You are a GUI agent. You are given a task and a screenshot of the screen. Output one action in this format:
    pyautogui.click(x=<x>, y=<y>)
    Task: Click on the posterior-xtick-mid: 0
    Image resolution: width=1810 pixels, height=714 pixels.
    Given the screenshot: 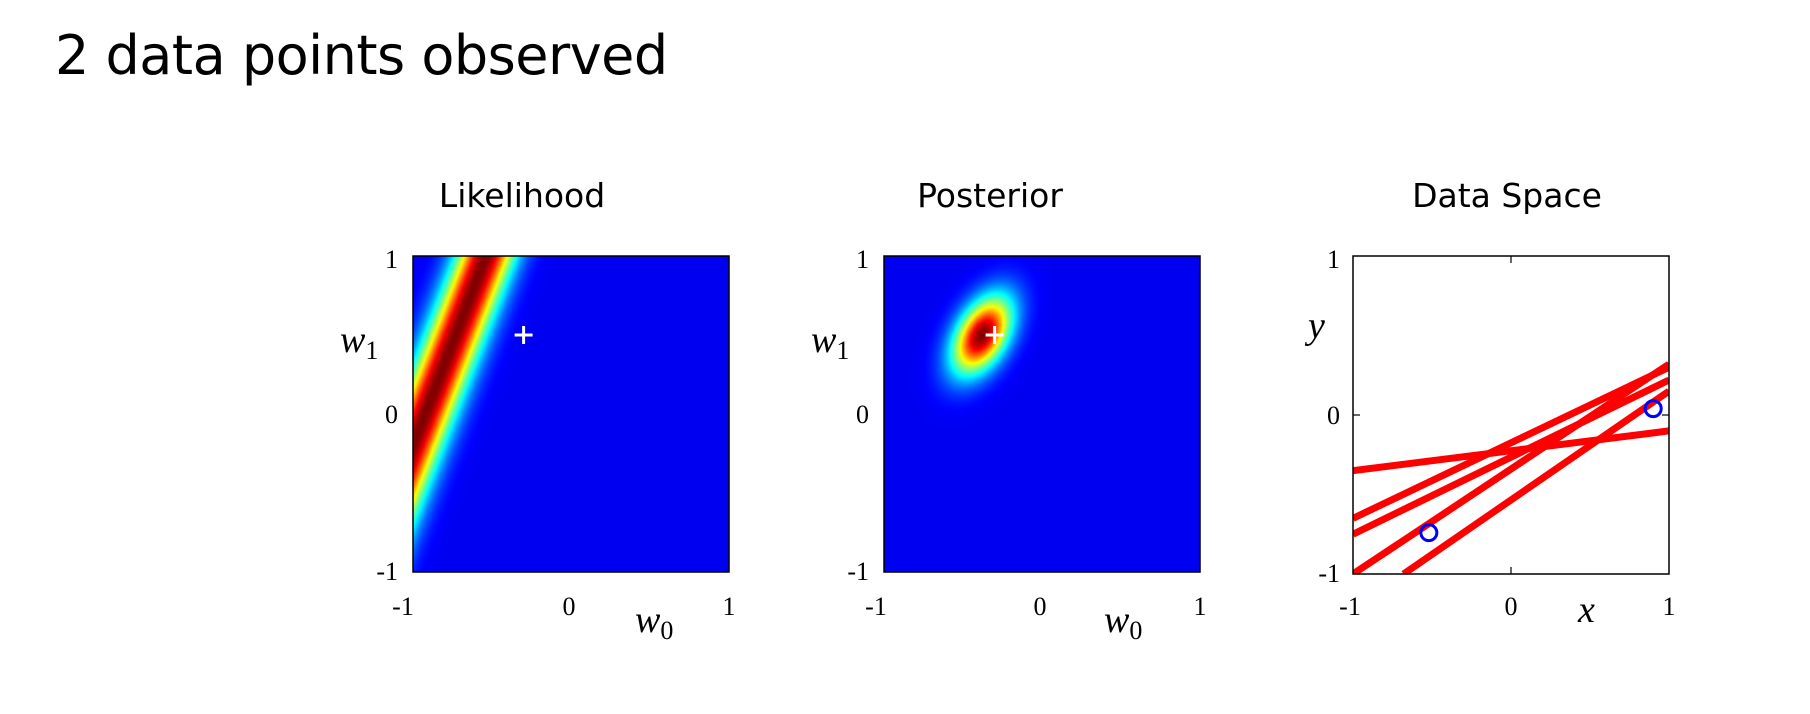 What is the action you would take?
    pyautogui.click(x=1040, y=606)
    